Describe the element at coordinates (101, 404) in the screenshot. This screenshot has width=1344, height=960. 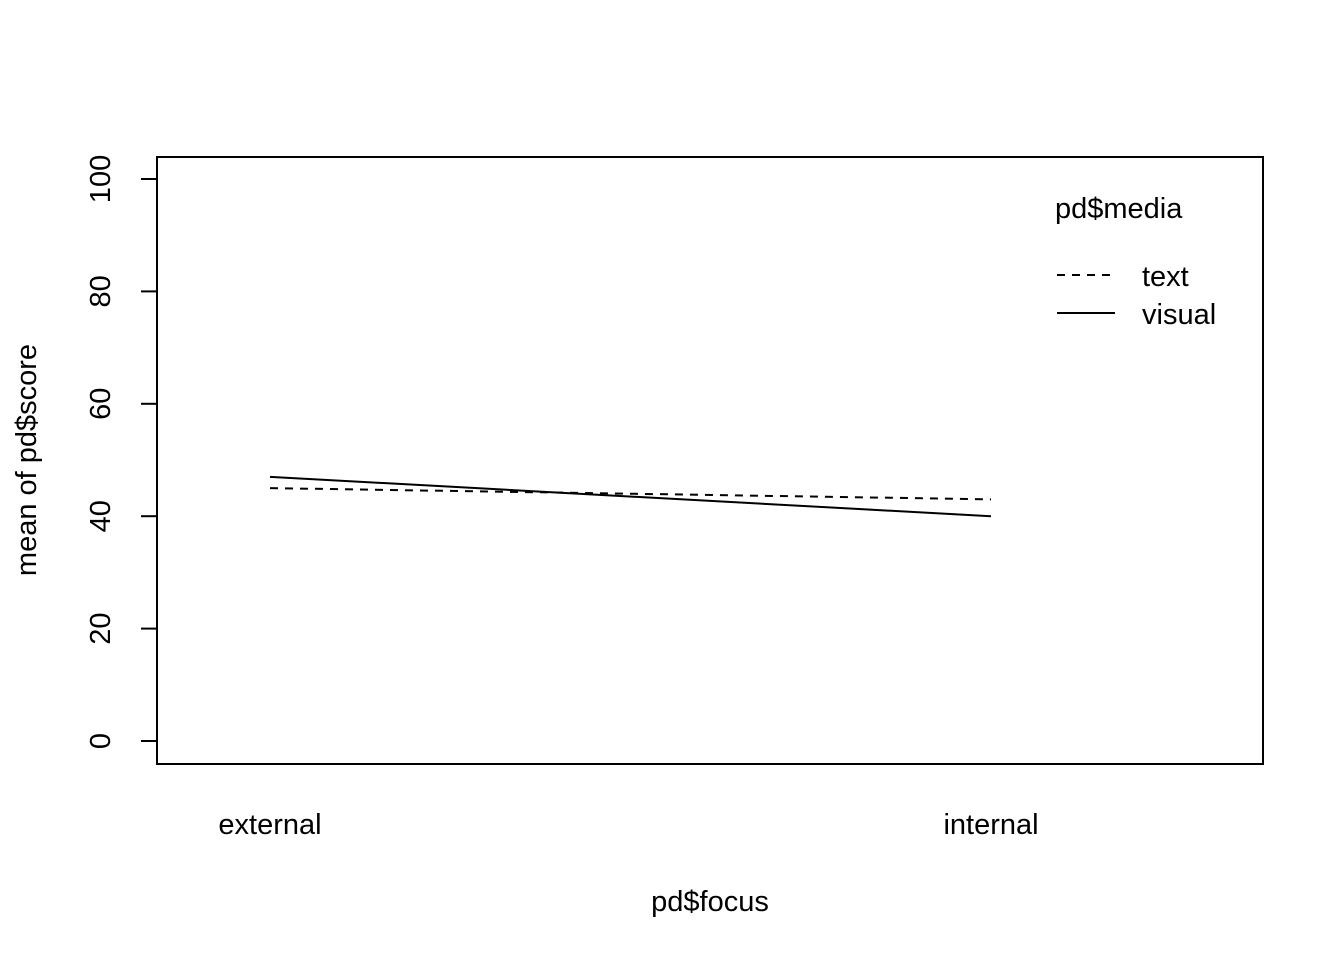
I see `y-tick-label: 60` at that location.